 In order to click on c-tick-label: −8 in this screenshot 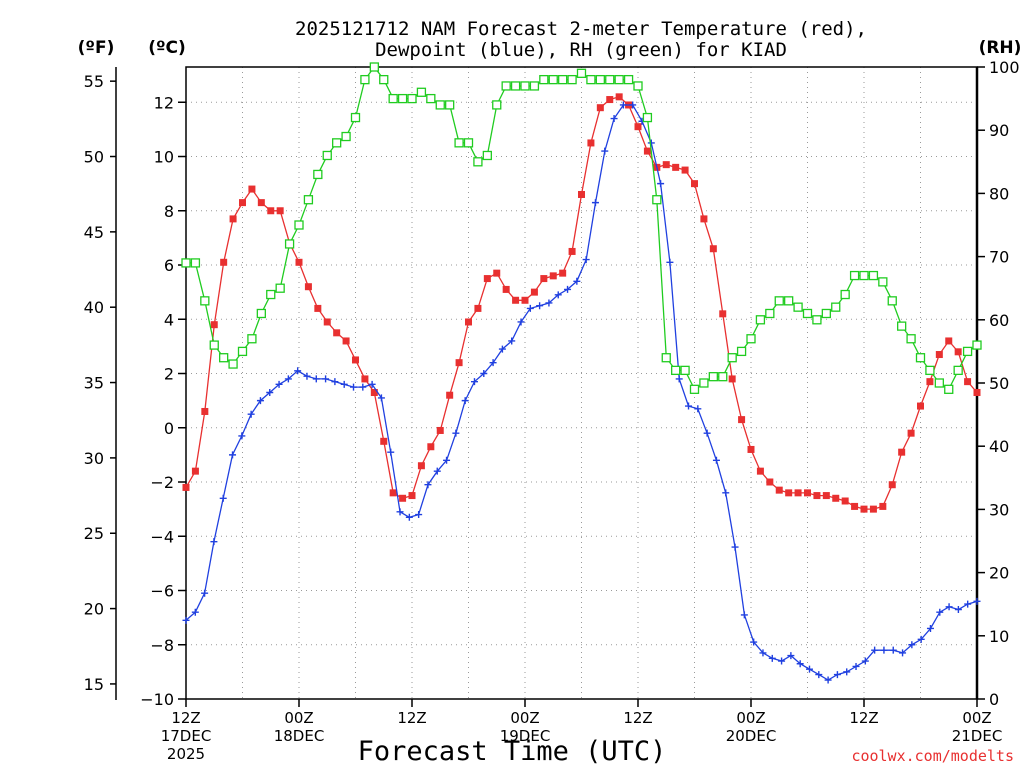, I will do `click(162, 645)`.